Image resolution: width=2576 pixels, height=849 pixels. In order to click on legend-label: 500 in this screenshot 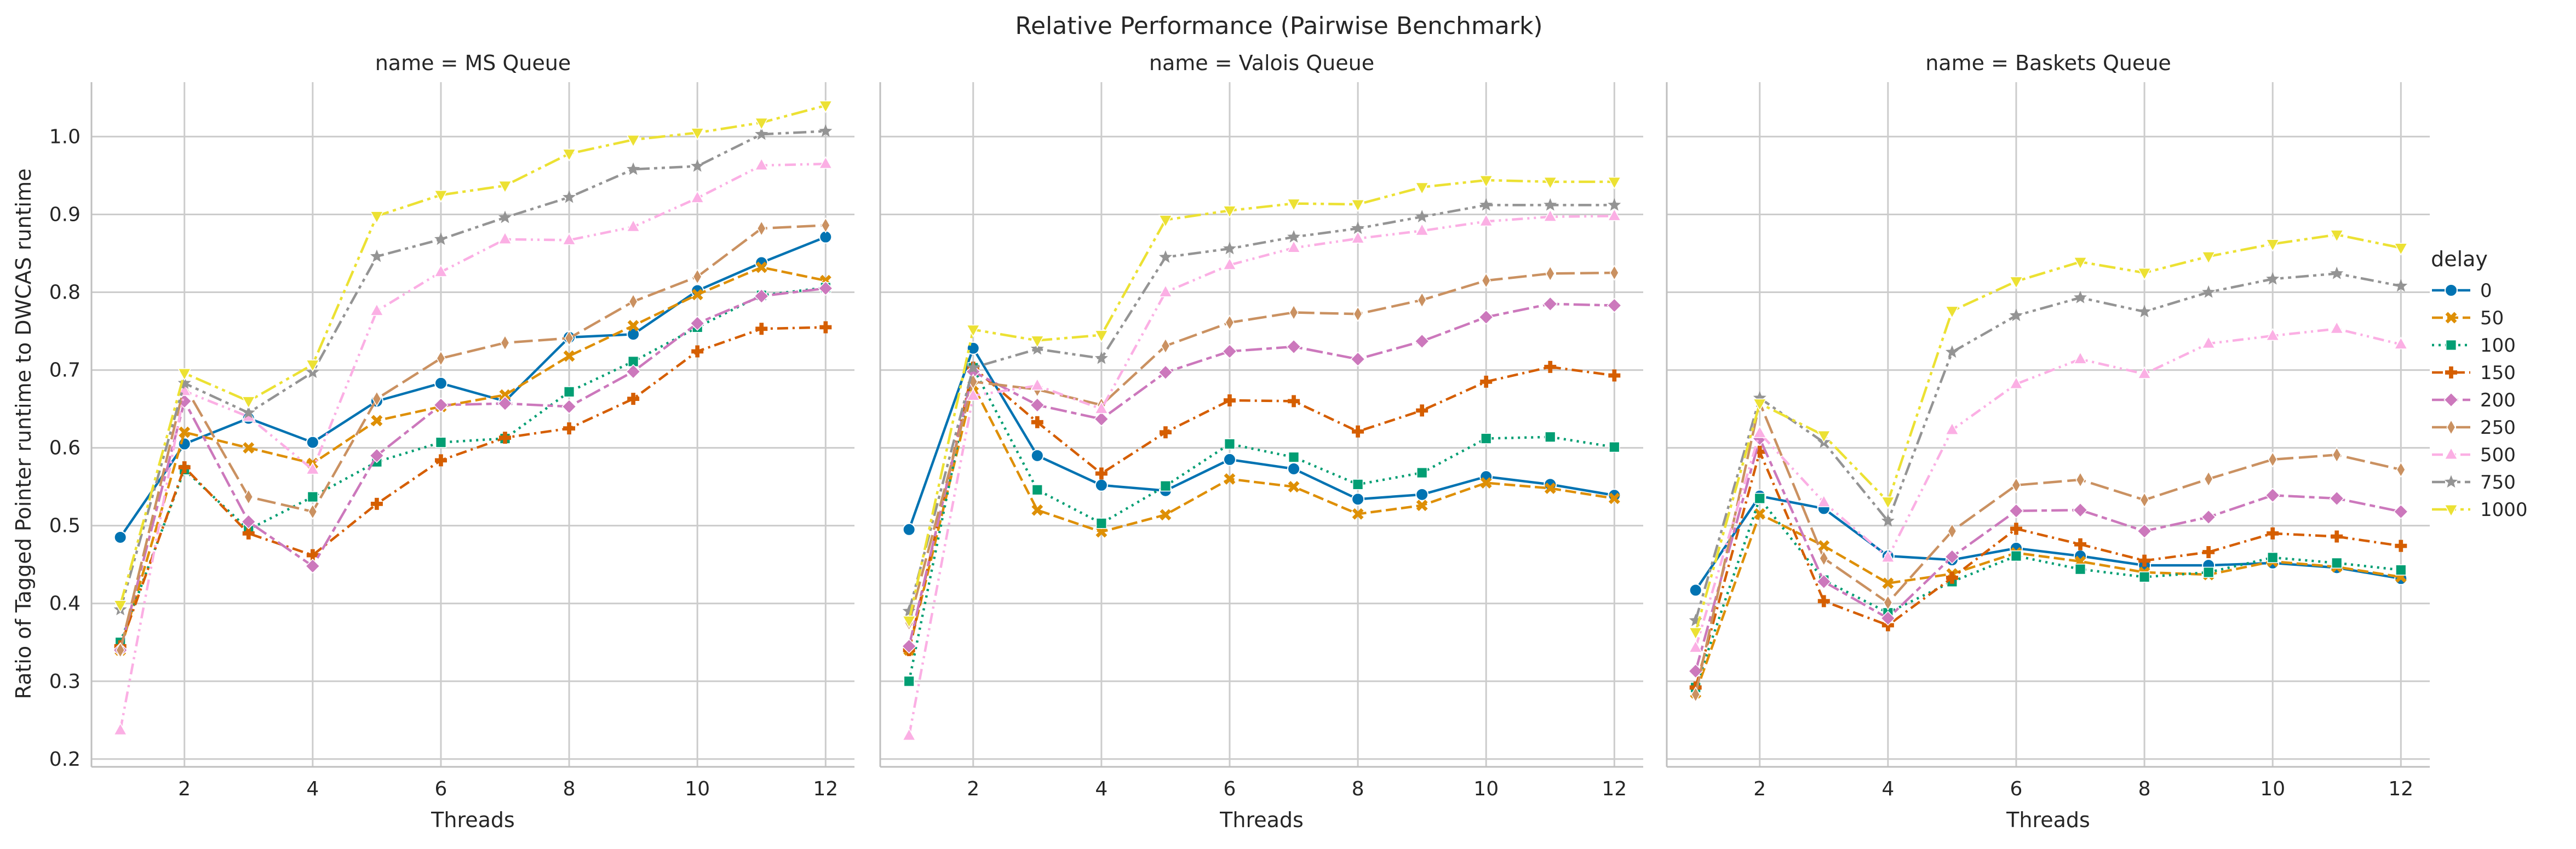, I will do `click(2498, 455)`.